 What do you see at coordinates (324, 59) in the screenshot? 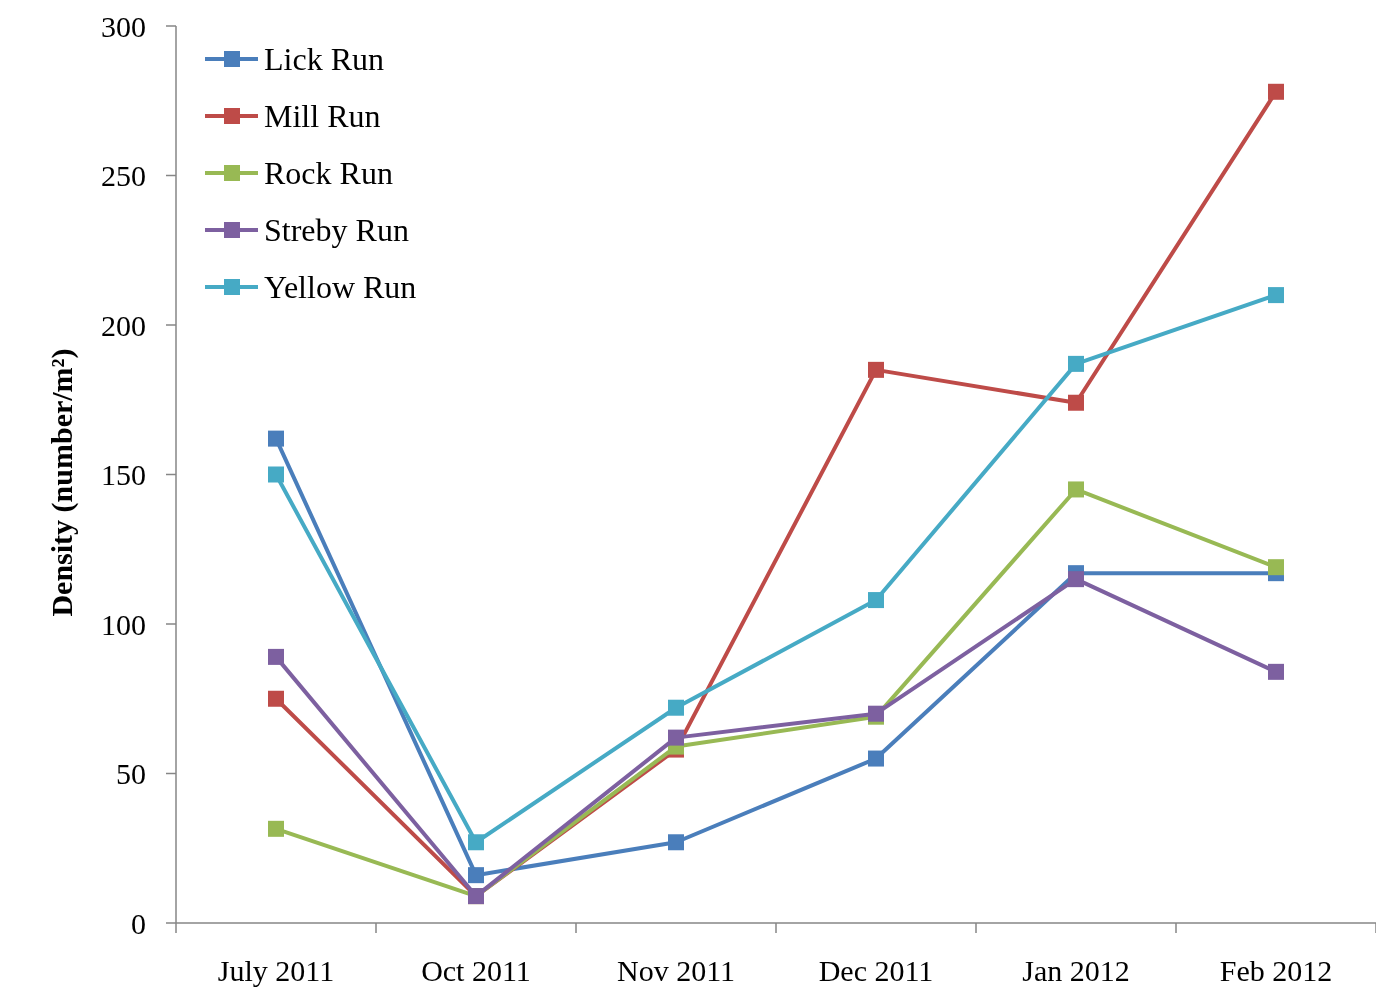
I see `legend-label: Lick Run` at bounding box center [324, 59].